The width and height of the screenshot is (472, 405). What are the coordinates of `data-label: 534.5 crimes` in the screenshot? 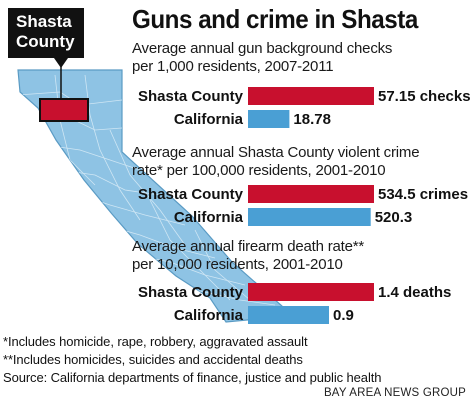 It's located at (423, 194).